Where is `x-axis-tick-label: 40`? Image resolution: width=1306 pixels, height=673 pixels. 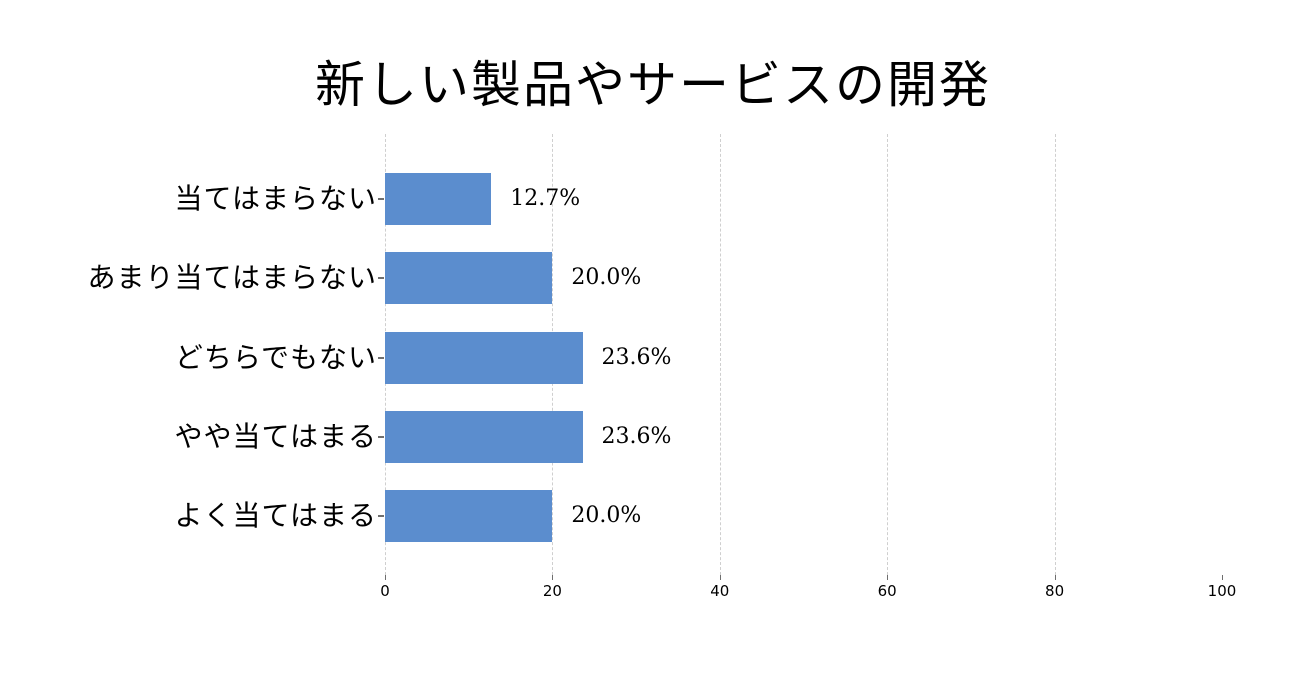 x-axis-tick-label: 40 is located at coordinates (720, 591).